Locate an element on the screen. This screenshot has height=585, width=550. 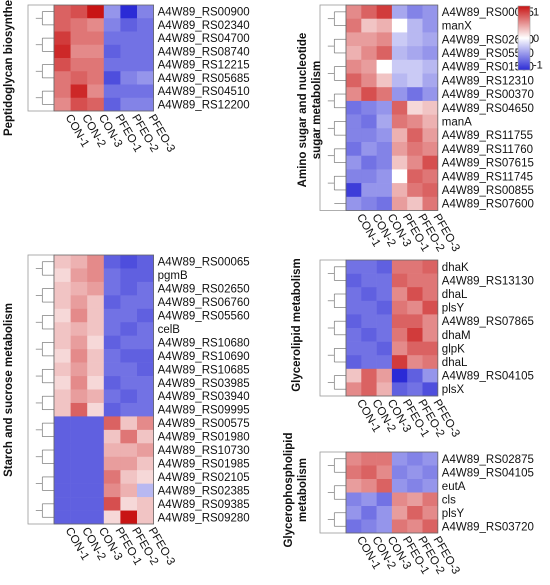
row-label: glpK is located at coordinates (453, 349).